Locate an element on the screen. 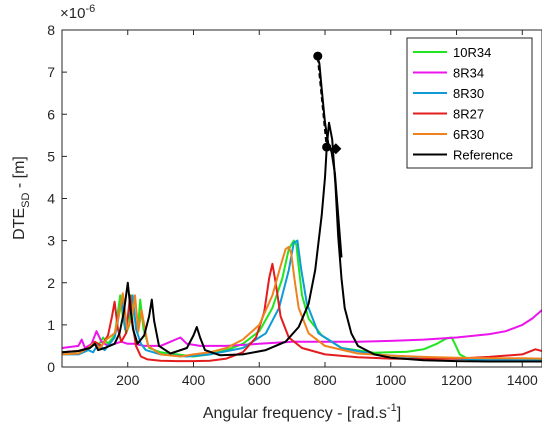 This screenshot has height=430, width=542. y-exponent: ×10⁻⁶ is located at coordinates (77, 12).